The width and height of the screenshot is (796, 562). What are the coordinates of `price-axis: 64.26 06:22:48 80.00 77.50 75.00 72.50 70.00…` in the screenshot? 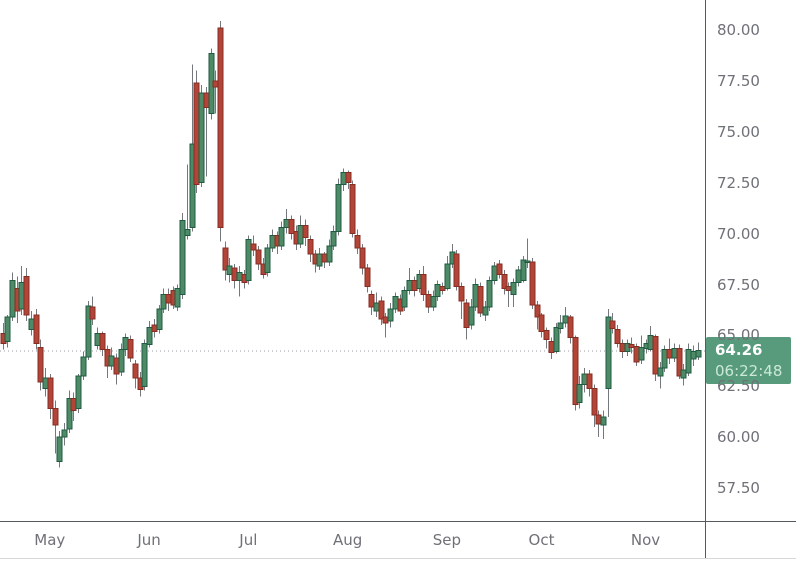 It's located at (750, 260).